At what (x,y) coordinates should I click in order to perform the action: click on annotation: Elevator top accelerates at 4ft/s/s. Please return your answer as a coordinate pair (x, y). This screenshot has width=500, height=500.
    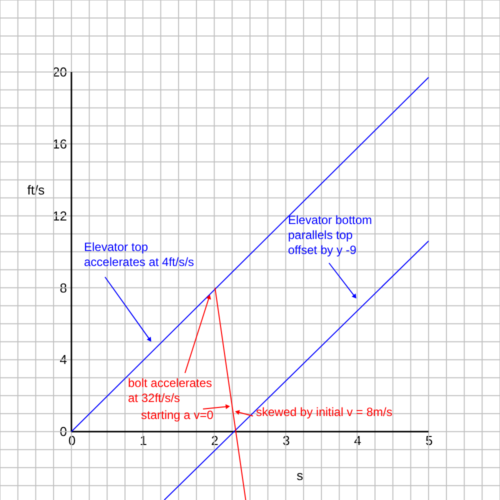
    Looking at the image, I should click on (139, 254).